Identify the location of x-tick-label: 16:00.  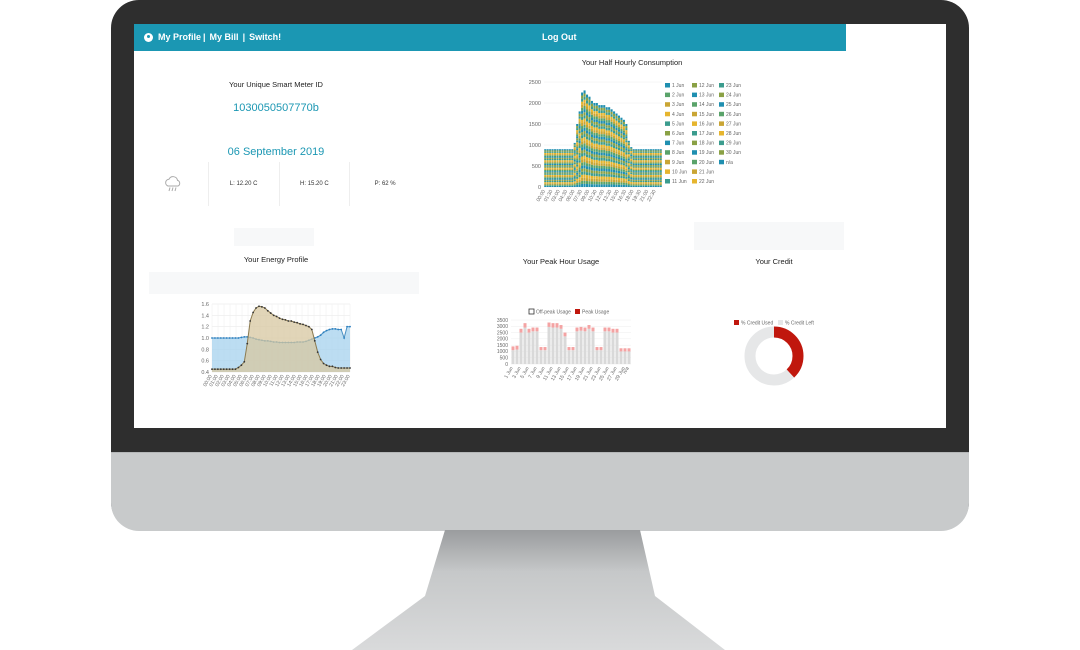
(304, 381).